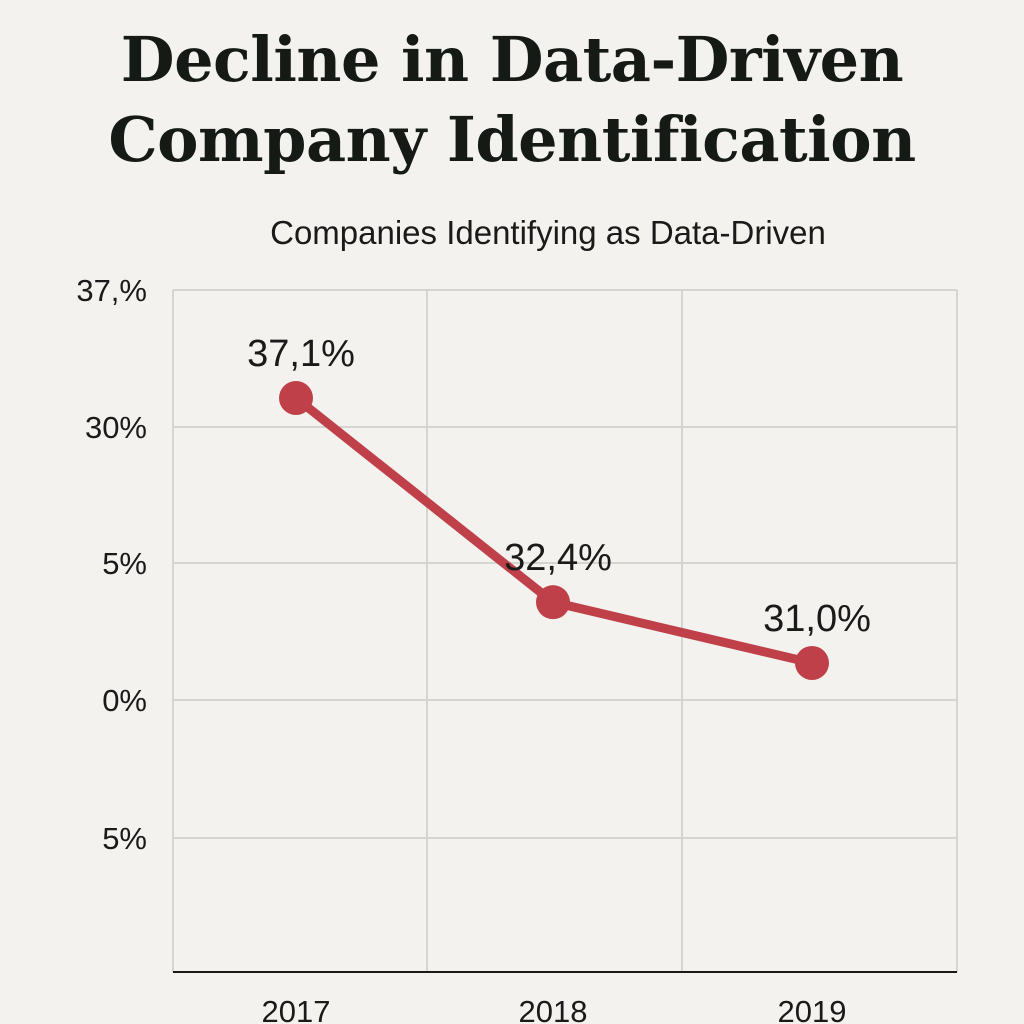 This screenshot has height=1024, width=1024. What do you see at coordinates (812, 1009) in the screenshot?
I see `x-tick-label: 2019` at bounding box center [812, 1009].